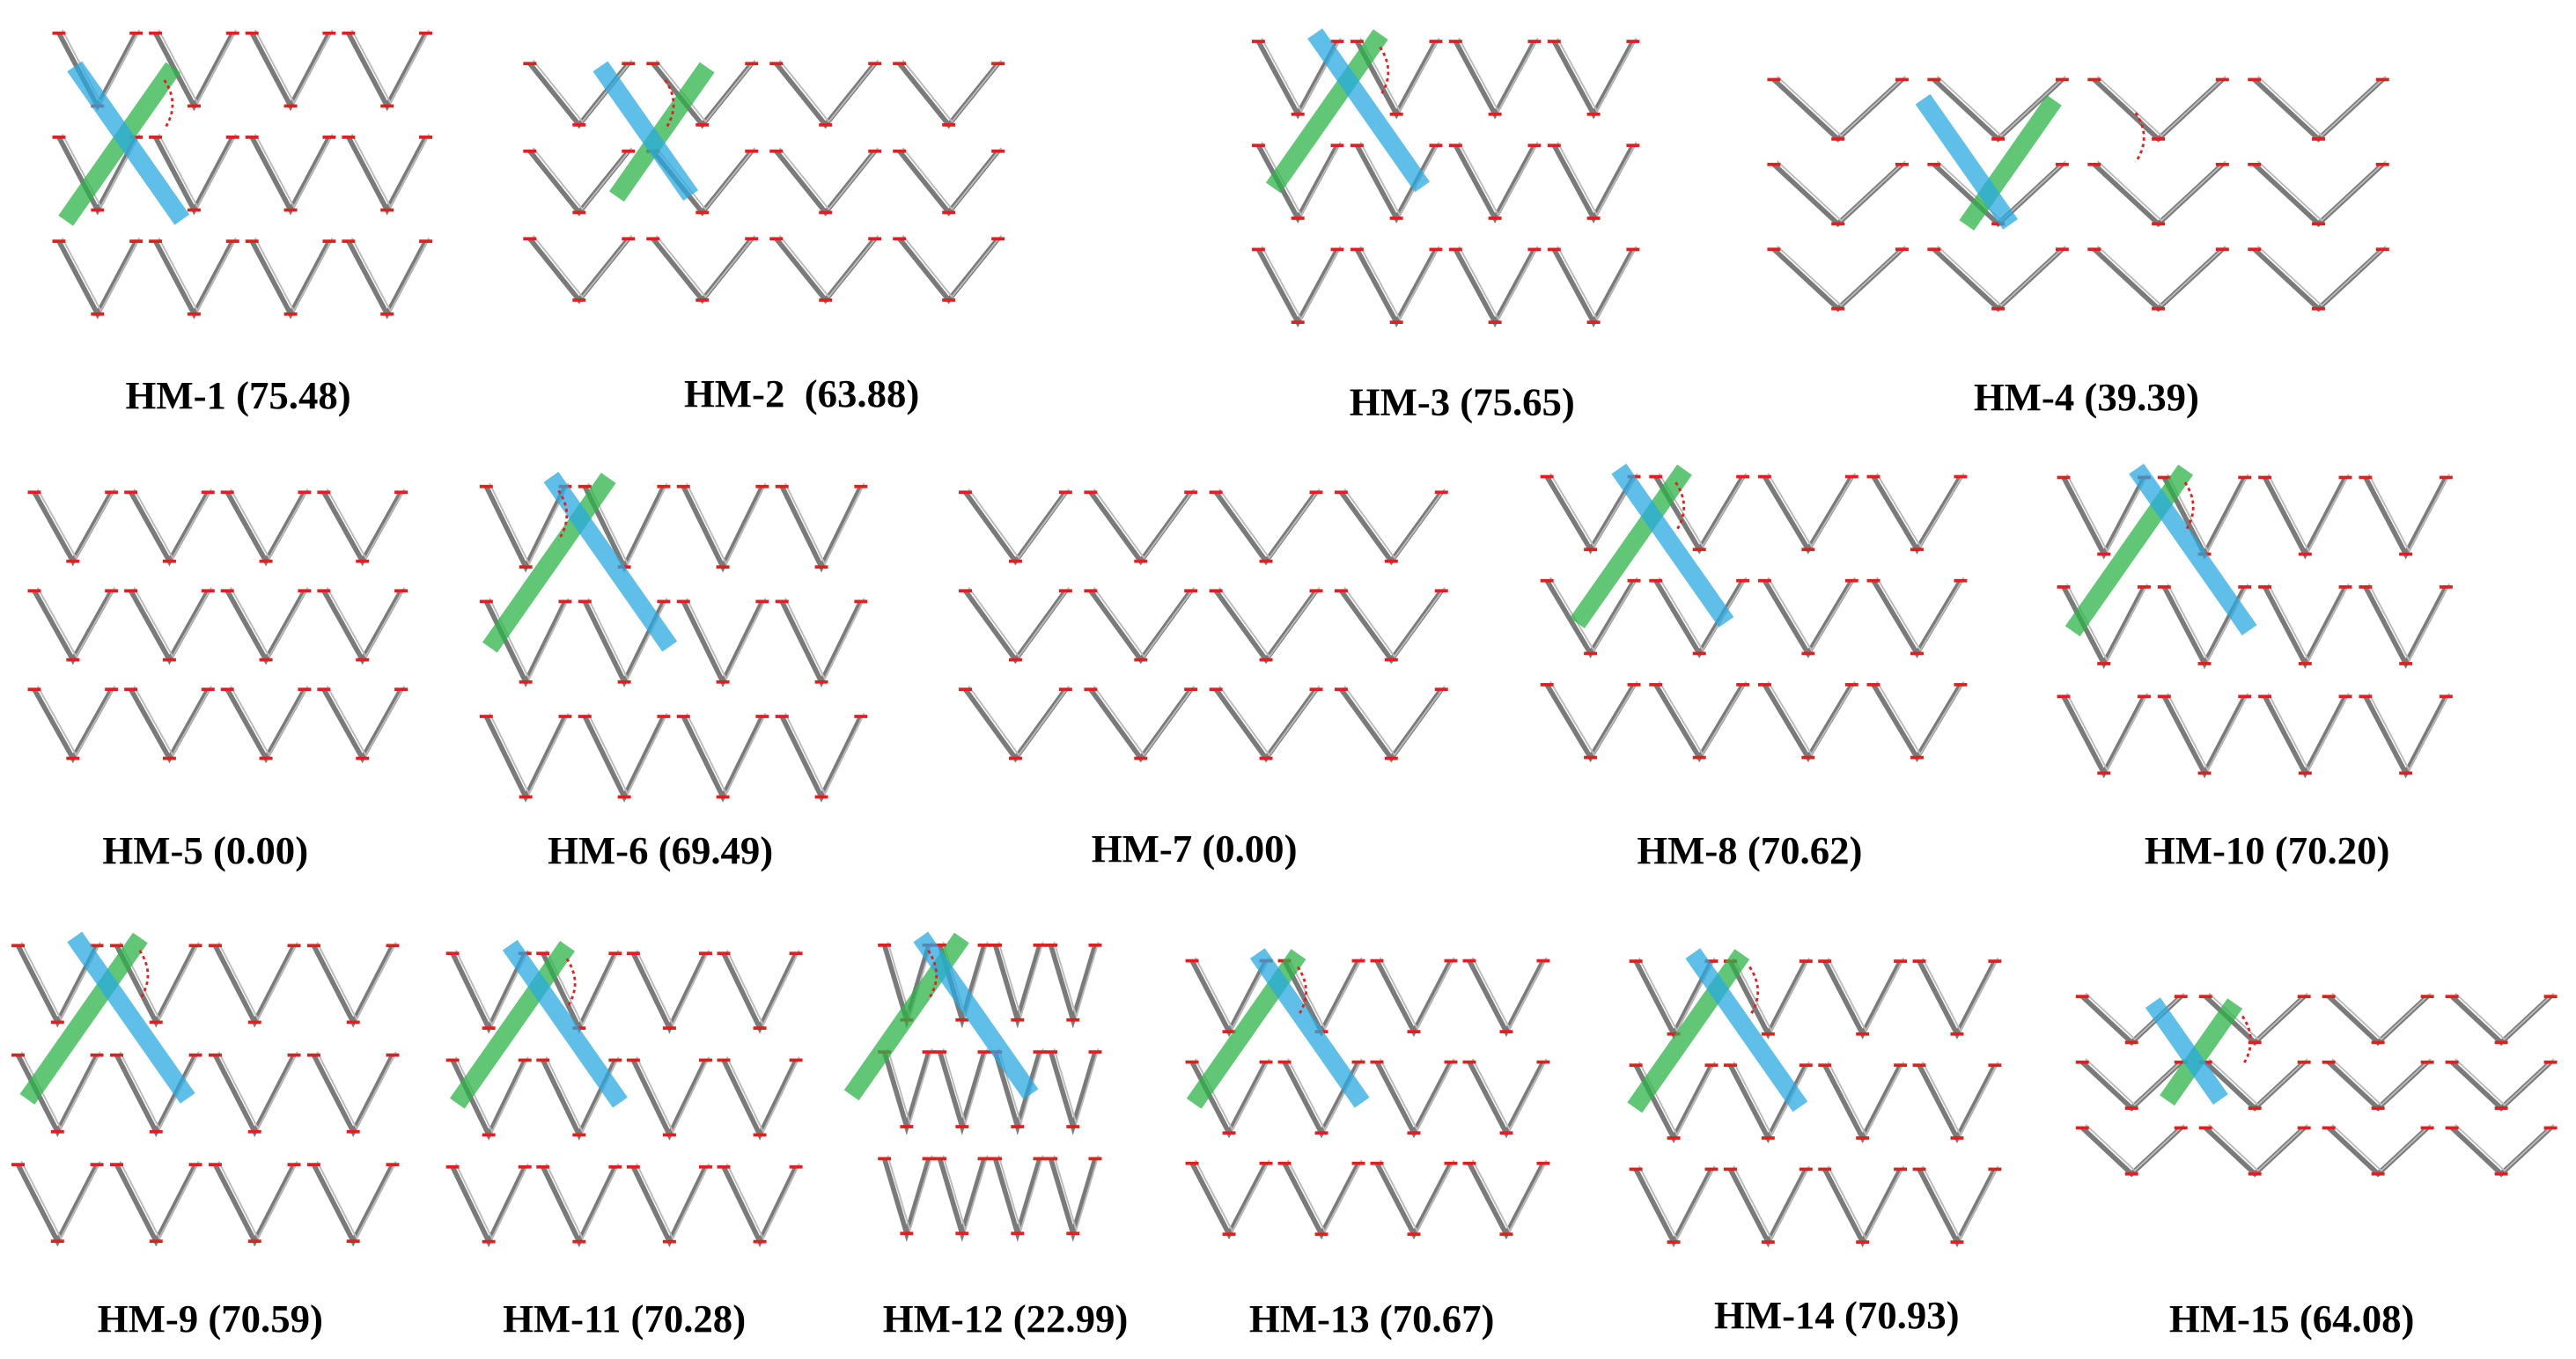 This screenshot has width=2576, height=1359. Describe the element at coordinates (1203, 679) in the screenshot. I see `panel: HM-7 (0.00)` at that location.